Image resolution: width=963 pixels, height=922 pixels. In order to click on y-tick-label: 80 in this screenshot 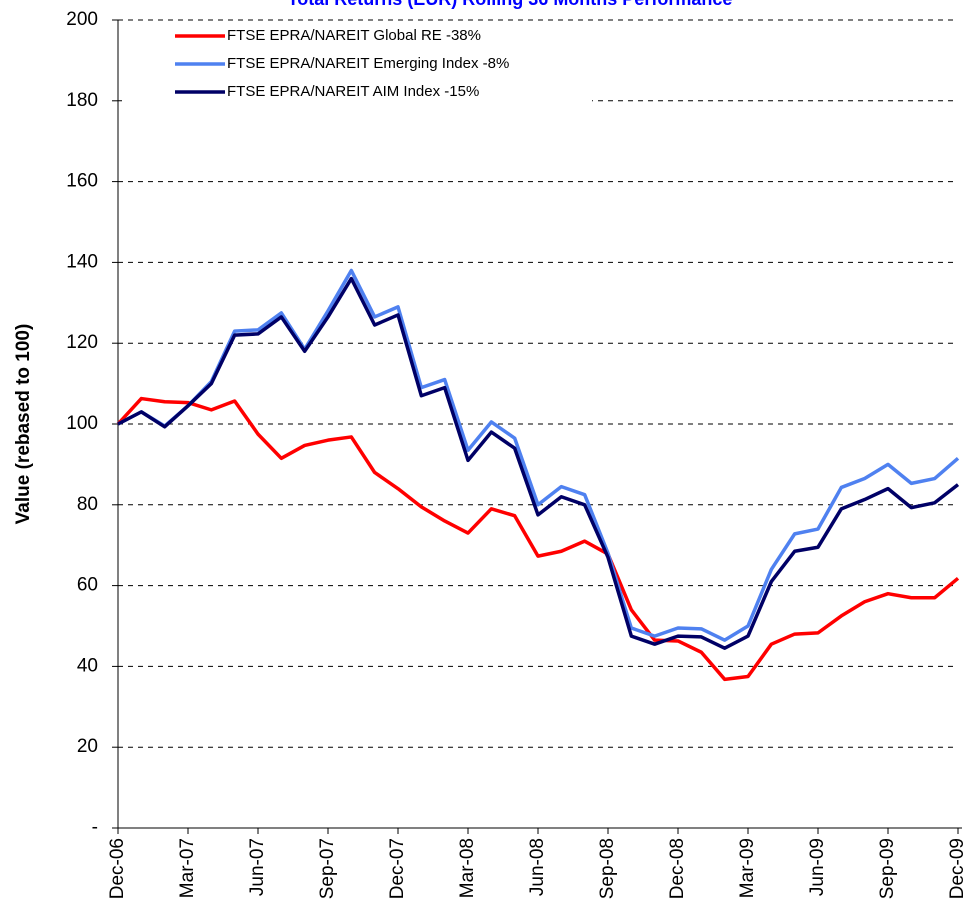, I will do `click(87, 504)`.